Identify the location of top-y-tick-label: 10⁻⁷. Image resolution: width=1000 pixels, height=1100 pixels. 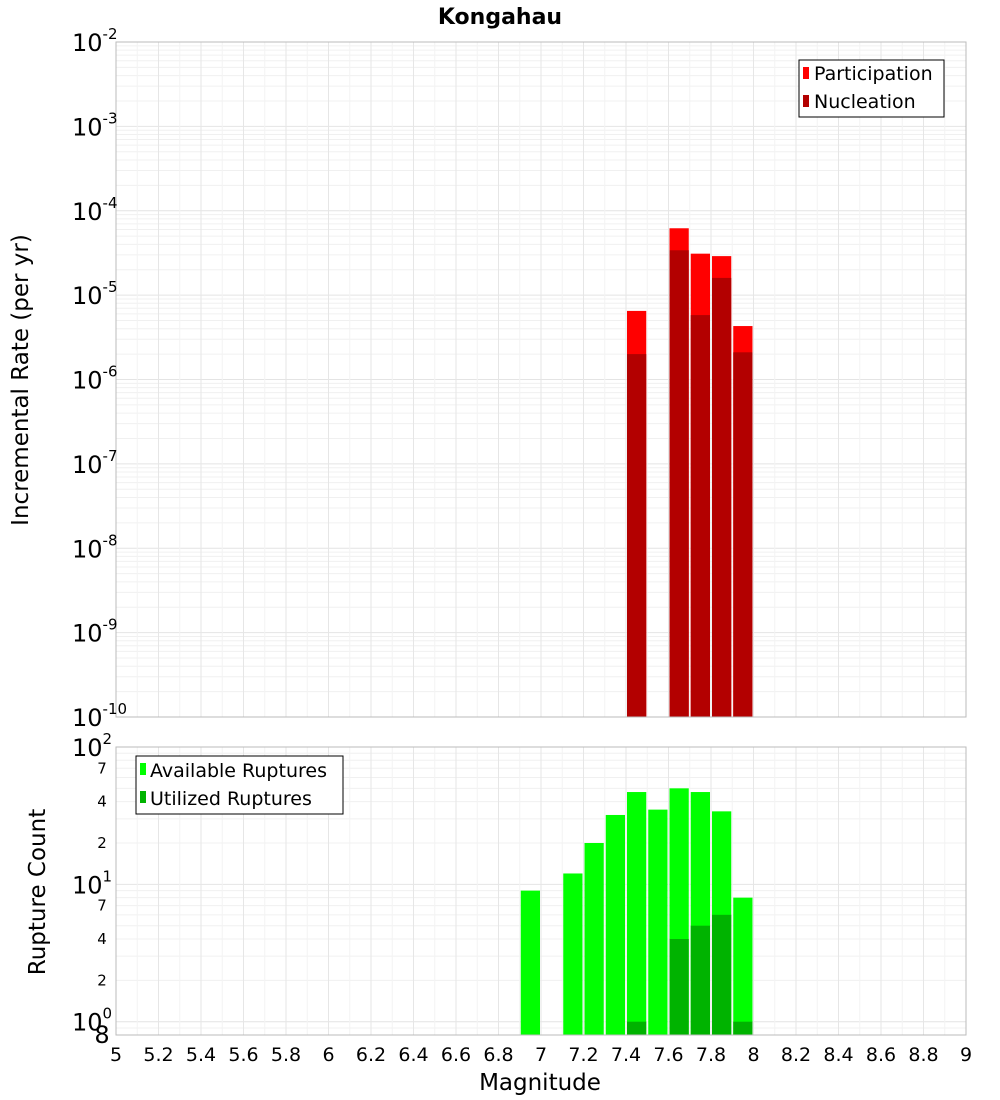
(95, 463).